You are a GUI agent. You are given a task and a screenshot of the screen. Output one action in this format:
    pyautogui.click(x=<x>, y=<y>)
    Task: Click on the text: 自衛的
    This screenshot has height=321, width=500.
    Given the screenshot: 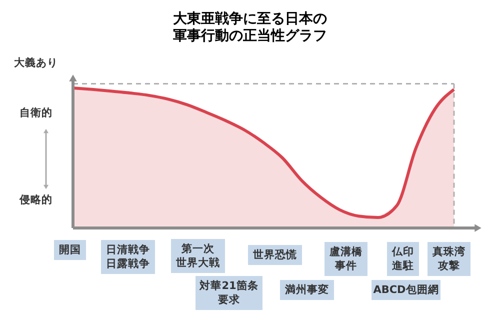 What is the action you would take?
    pyautogui.click(x=36, y=112)
    